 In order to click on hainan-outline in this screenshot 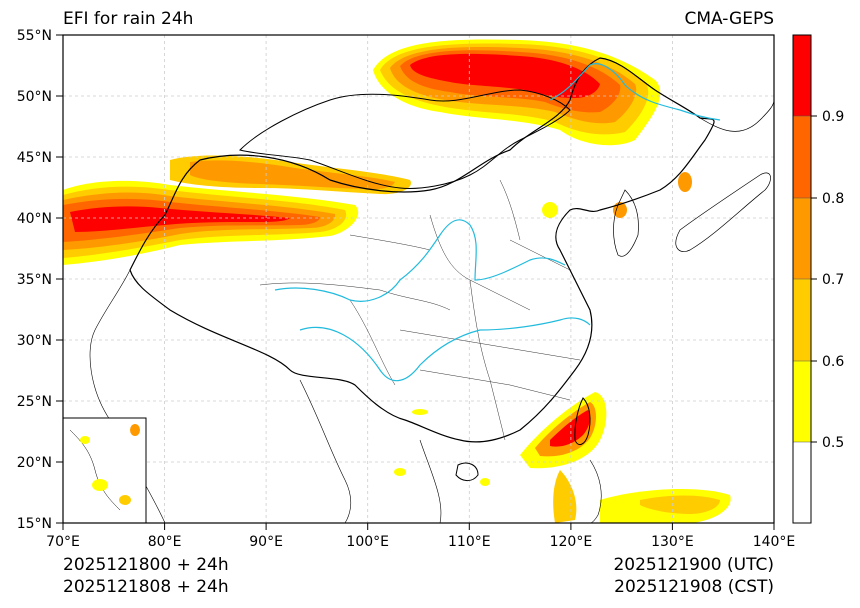, I will do `click(467, 472)`.